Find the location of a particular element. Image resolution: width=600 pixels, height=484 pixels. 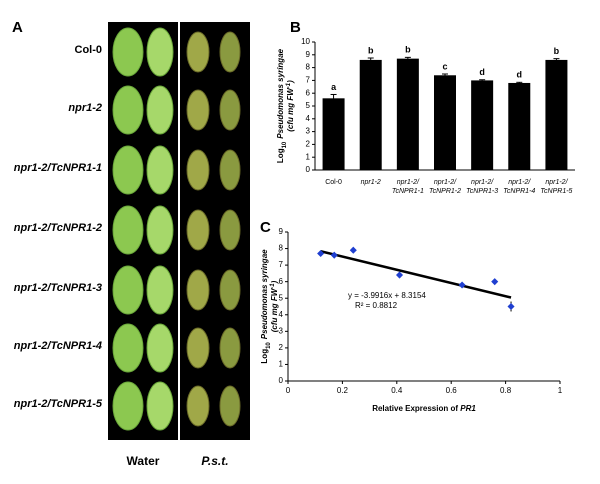

y-label-part: -1 is located at coordinates (289, 85).